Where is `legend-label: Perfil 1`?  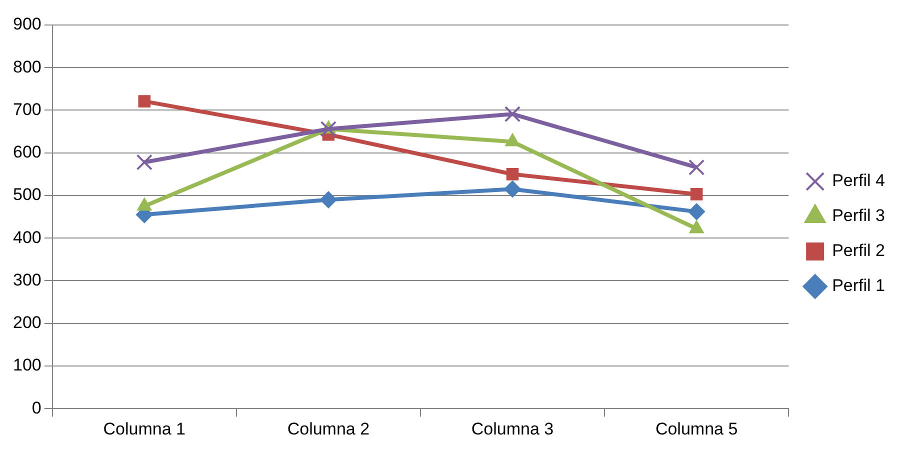 legend-label: Perfil 1 is located at coordinates (859, 286).